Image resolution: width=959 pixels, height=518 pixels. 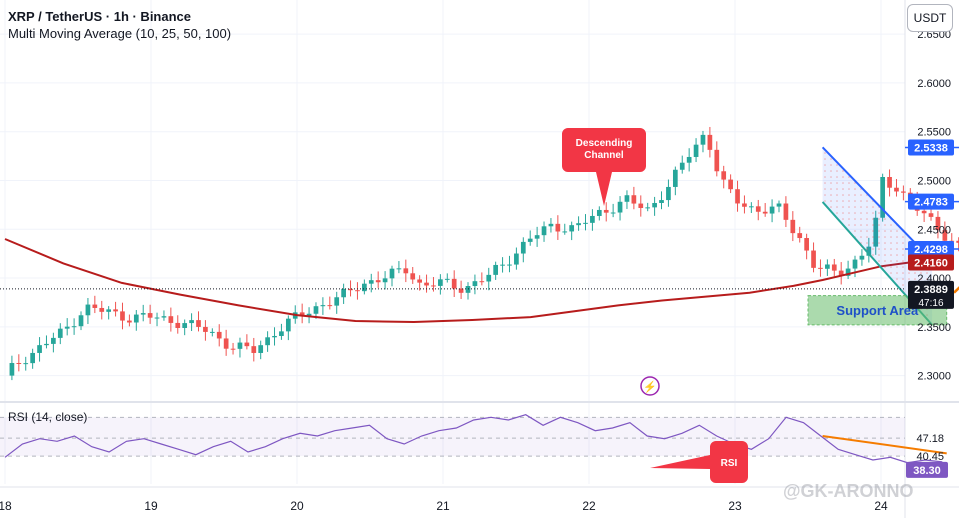 I want to click on rsi-divergence-line, so click(x=884, y=445).